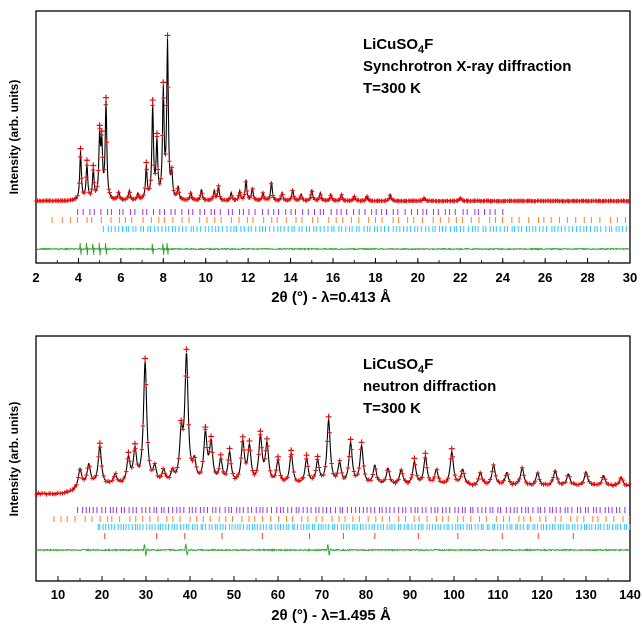  What do you see at coordinates (421, 50) in the screenshot?
I see `top-compound-subscript: 4` at bounding box center [421, 50].